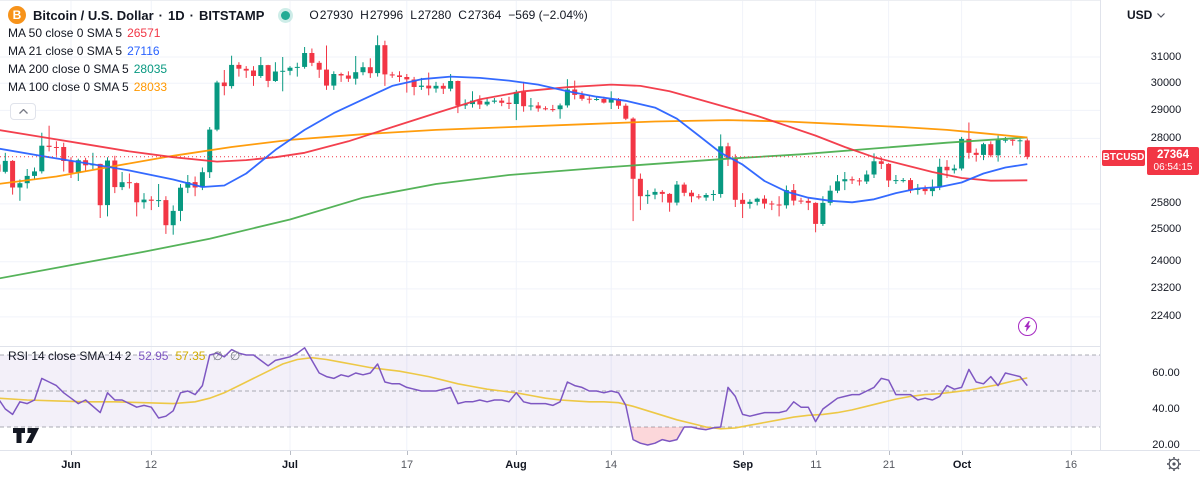 The height and width of the screenshot is (483, 1200). What do you see at coordinates (176, 15) in the screenshot?
I see `interval-label: 1D` at bounding box center [176, 15].